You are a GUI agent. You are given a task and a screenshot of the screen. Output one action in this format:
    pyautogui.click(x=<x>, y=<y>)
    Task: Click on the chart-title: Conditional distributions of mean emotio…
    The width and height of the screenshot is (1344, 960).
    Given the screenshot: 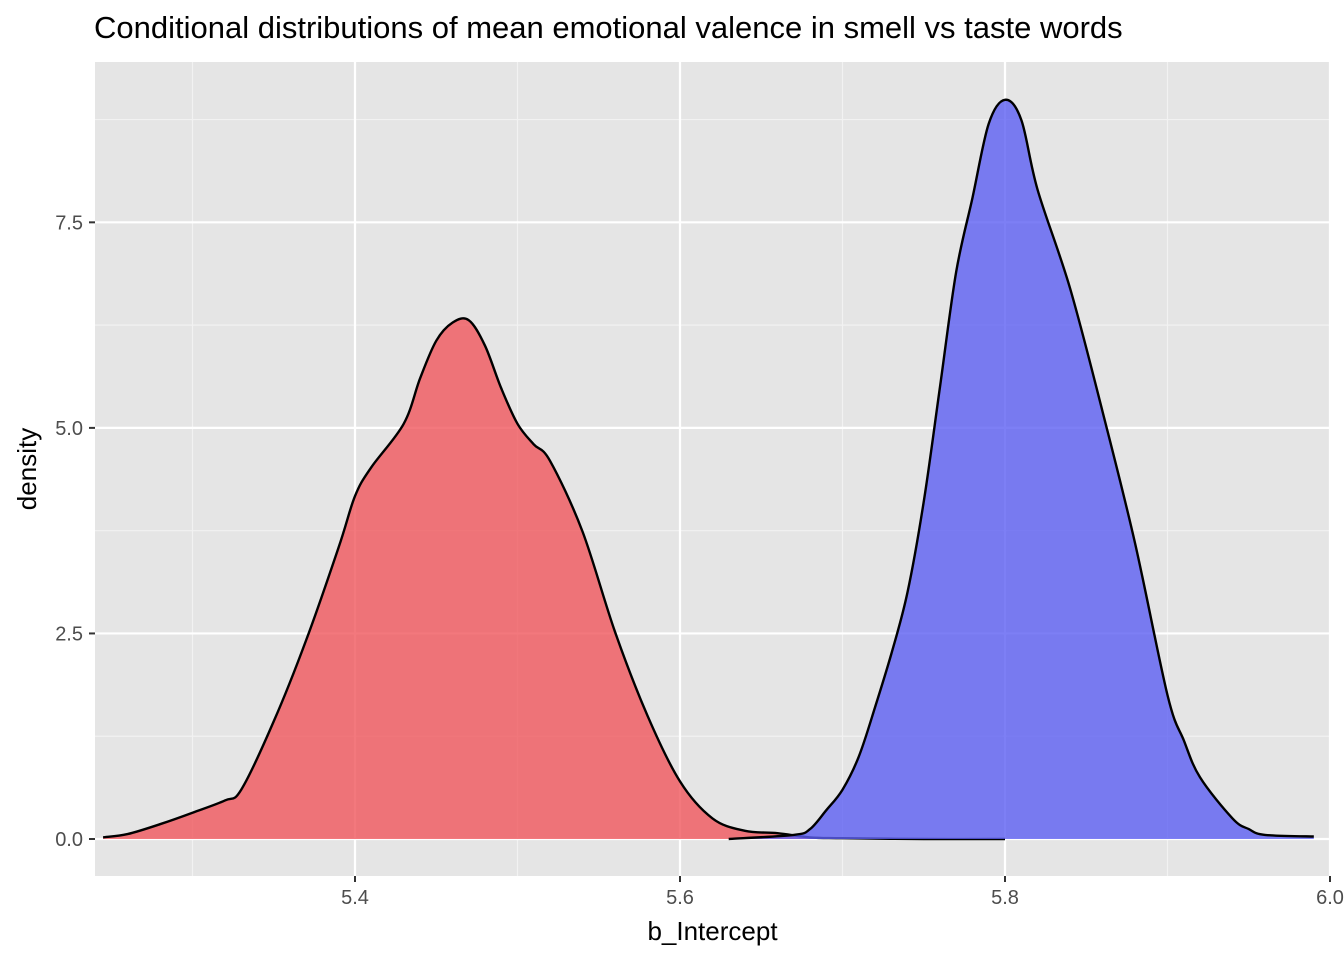 What is the action you would take?
    pyautogui.click(x=608, y=27)
    